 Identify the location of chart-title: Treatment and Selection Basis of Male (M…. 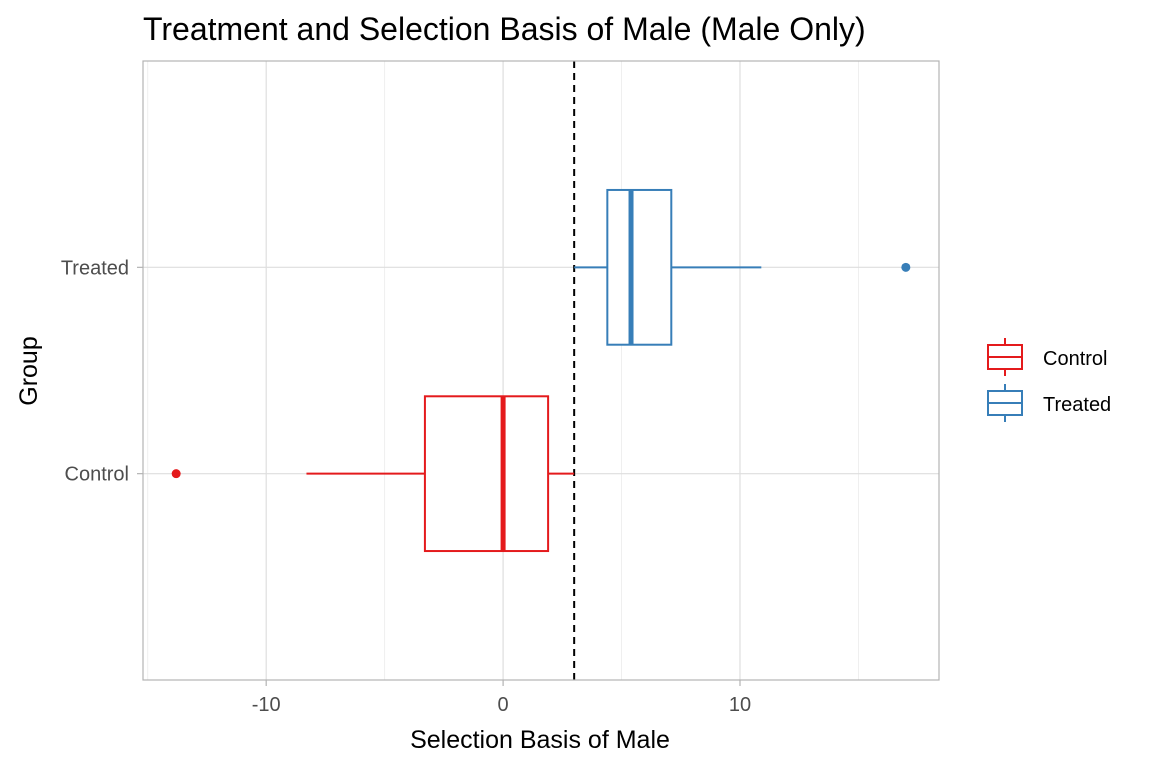
(504, 29).